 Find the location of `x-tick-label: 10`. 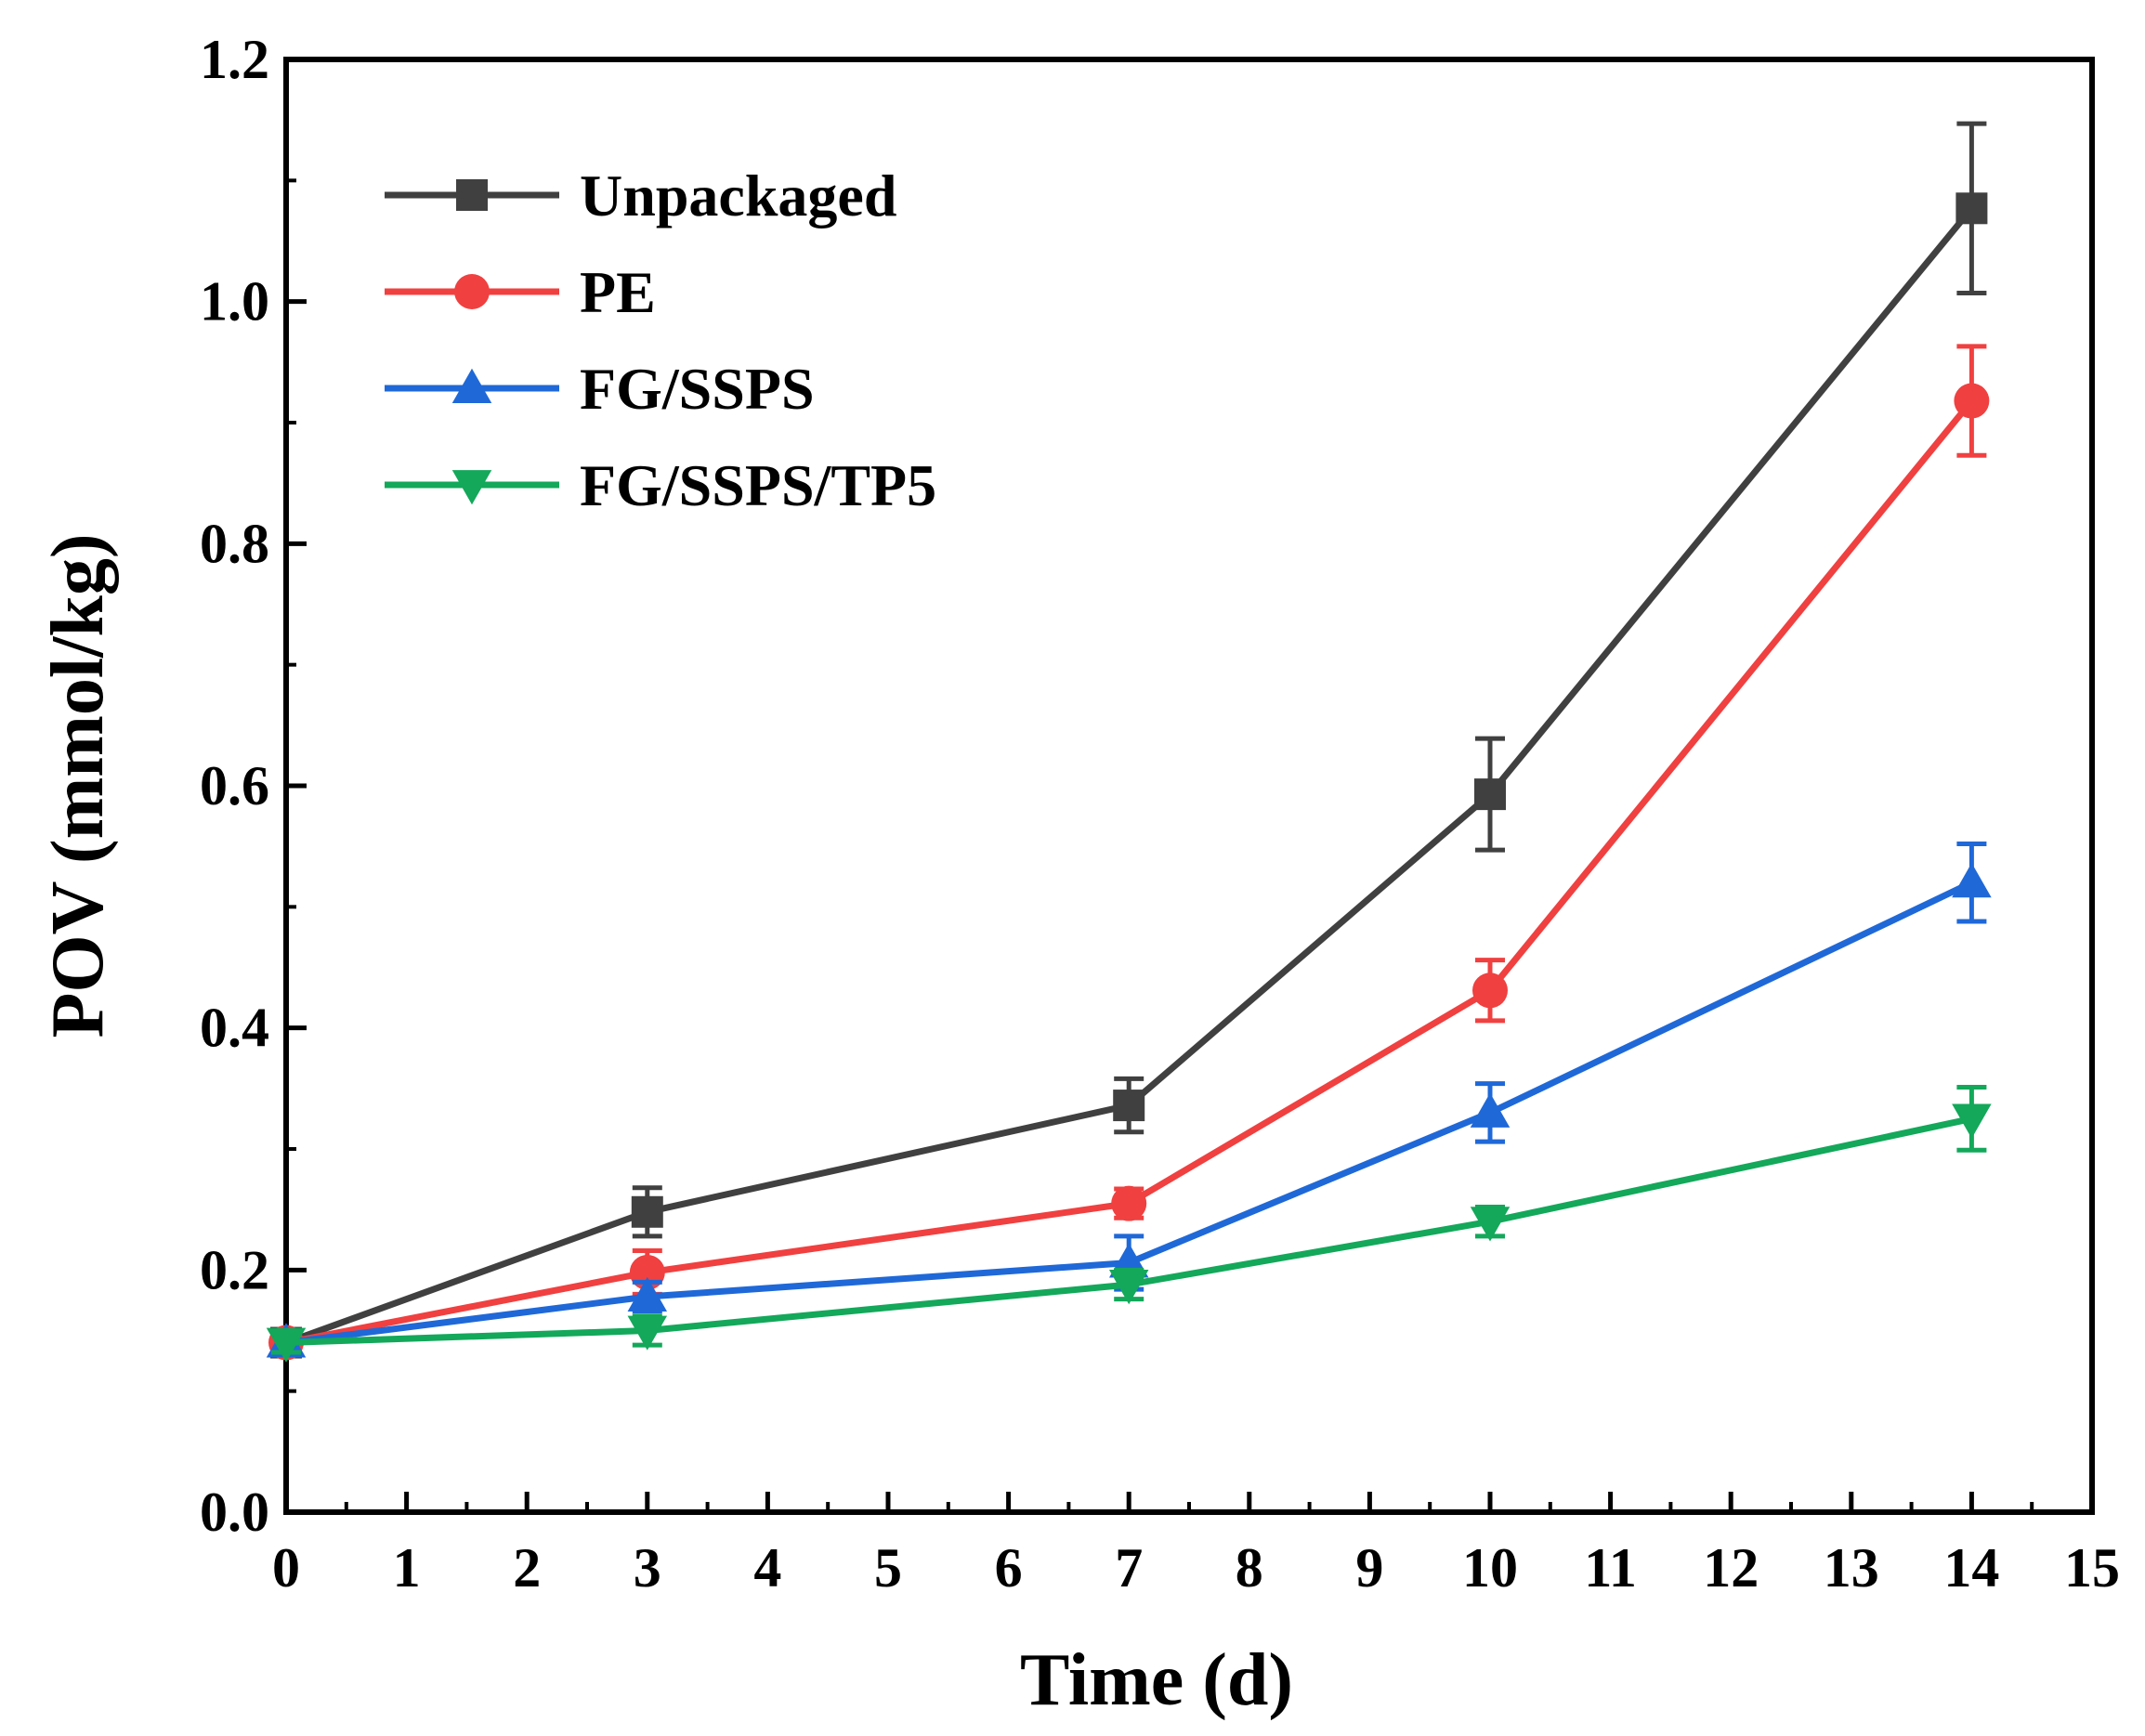

x-tick-label: 10 is located at coordinates (1490, 1568).